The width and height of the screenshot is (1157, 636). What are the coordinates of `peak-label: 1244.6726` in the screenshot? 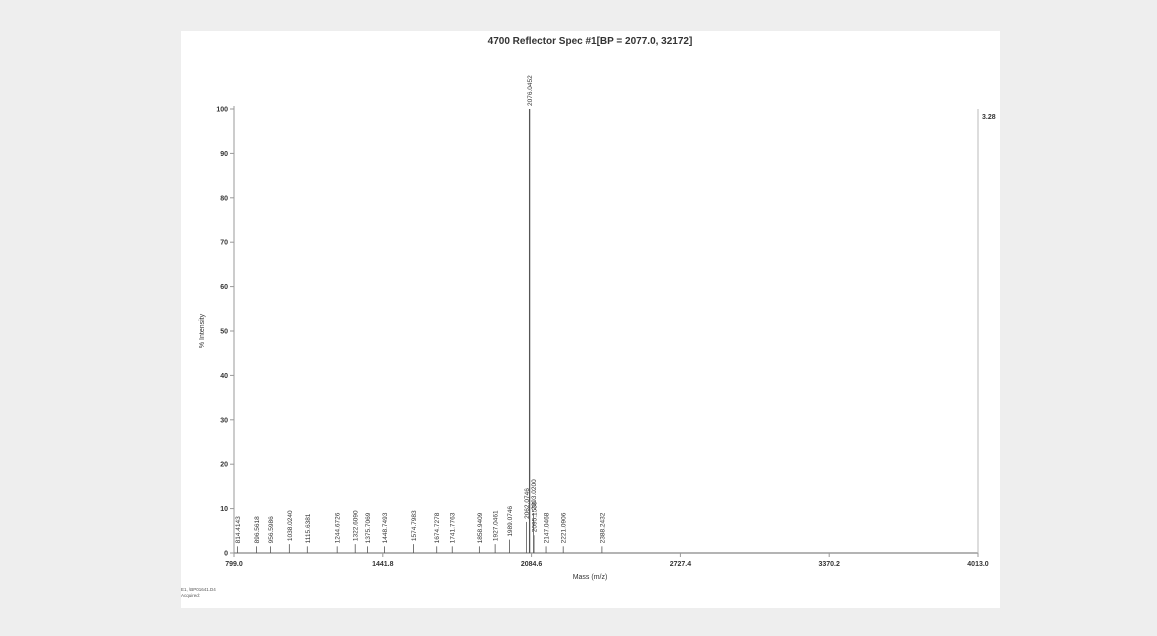 It's located at (338, 527).